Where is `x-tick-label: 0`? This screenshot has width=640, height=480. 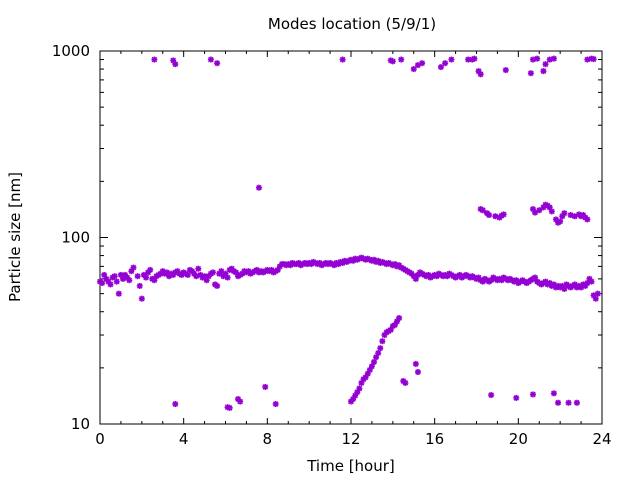
x-tick-label: 0 is located at coordinates (100, 439).